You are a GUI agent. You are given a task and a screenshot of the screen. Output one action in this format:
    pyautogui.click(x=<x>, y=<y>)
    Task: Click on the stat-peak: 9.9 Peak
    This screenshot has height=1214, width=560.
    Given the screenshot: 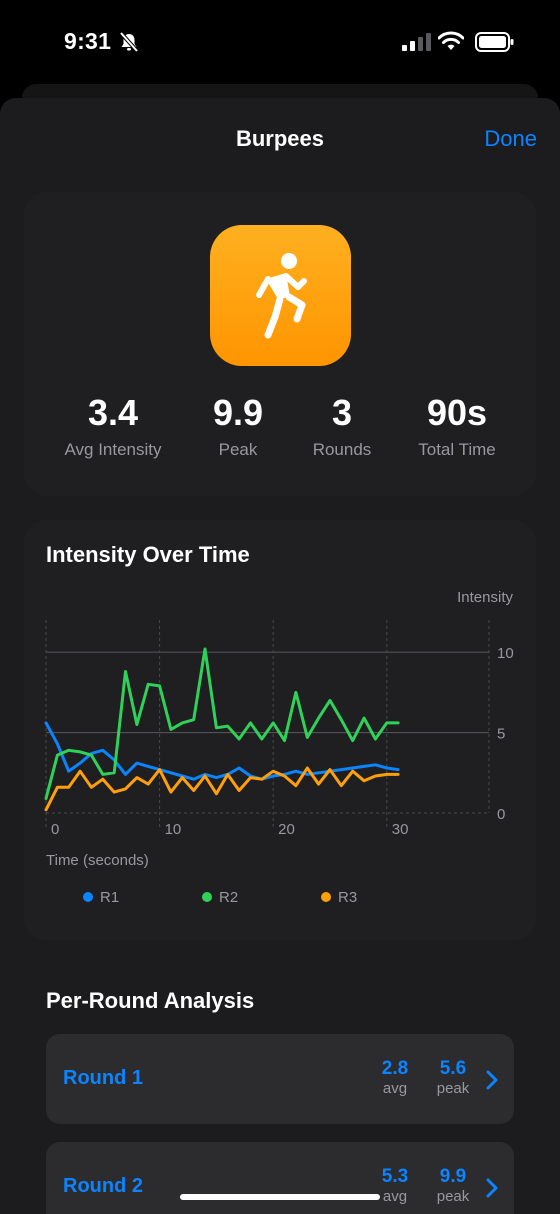 What is the action you would take?
    pyautogui.click(x=238, y=426)
    